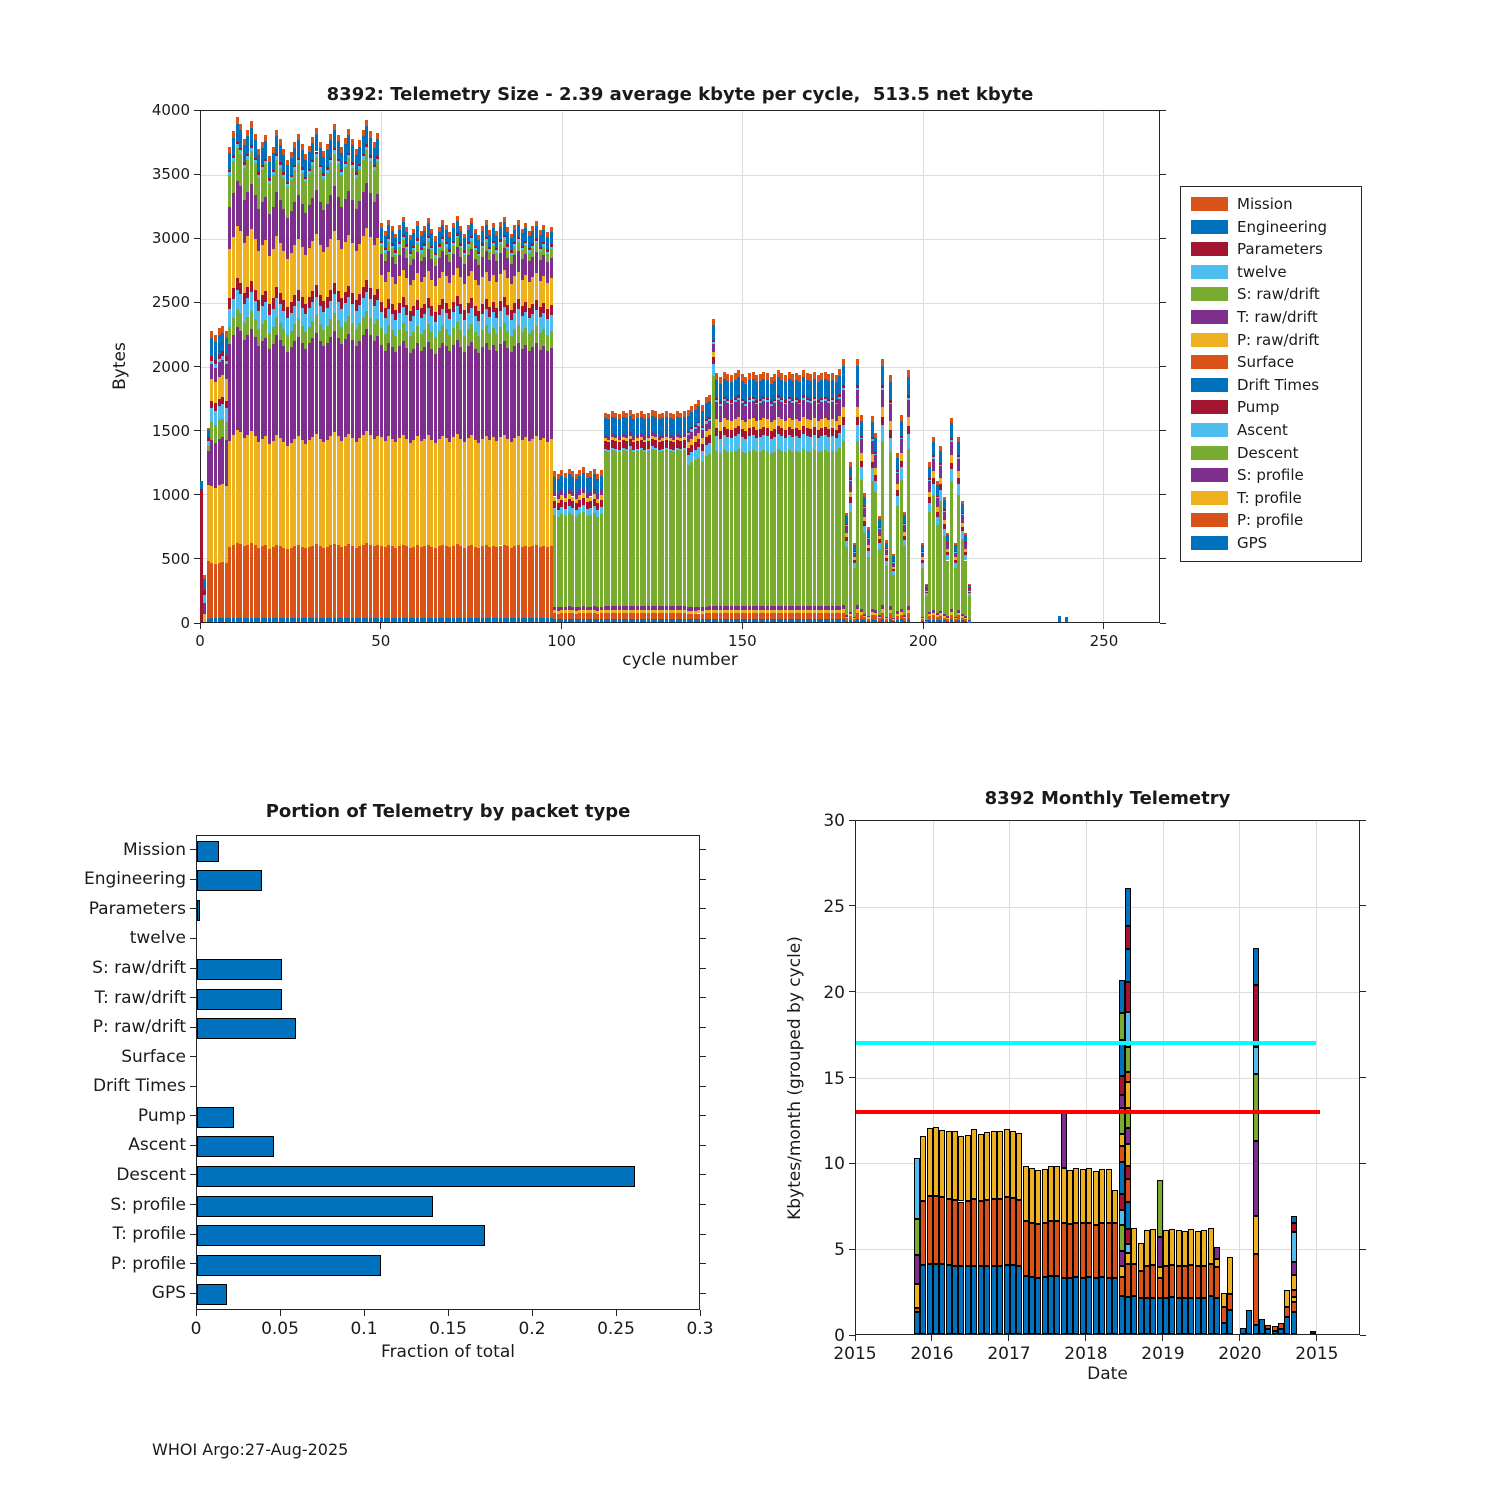 Image resolution: width=1500 pixels, height=1500 pixels. What do you see at coordinates (240, 999) in the screenshot?
I see `fraction-bar` at bounding box center [240, 999].